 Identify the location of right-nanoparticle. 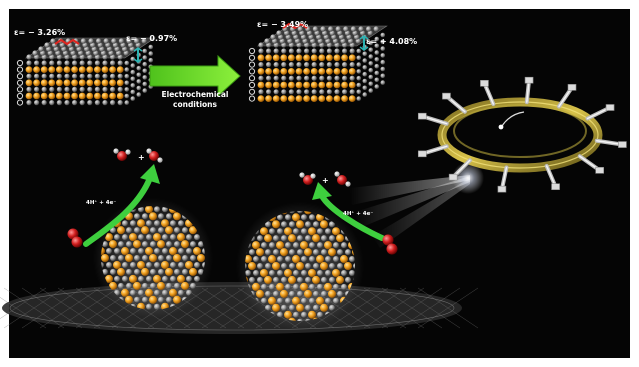
(300, 266).